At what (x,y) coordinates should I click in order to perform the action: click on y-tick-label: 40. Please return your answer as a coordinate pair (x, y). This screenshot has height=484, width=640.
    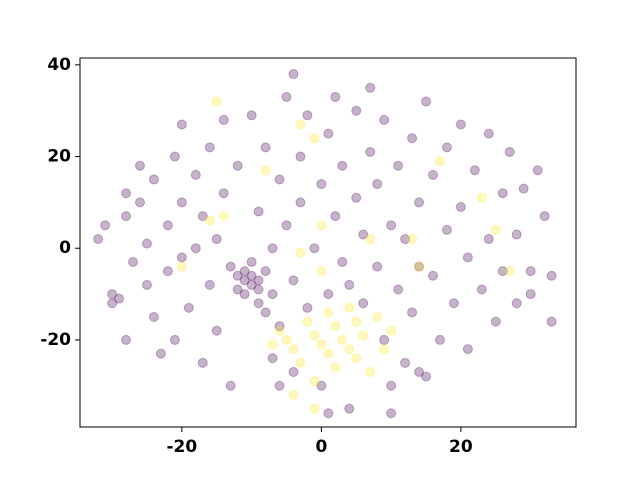
    Looking at the image, I should click on (59, 65).